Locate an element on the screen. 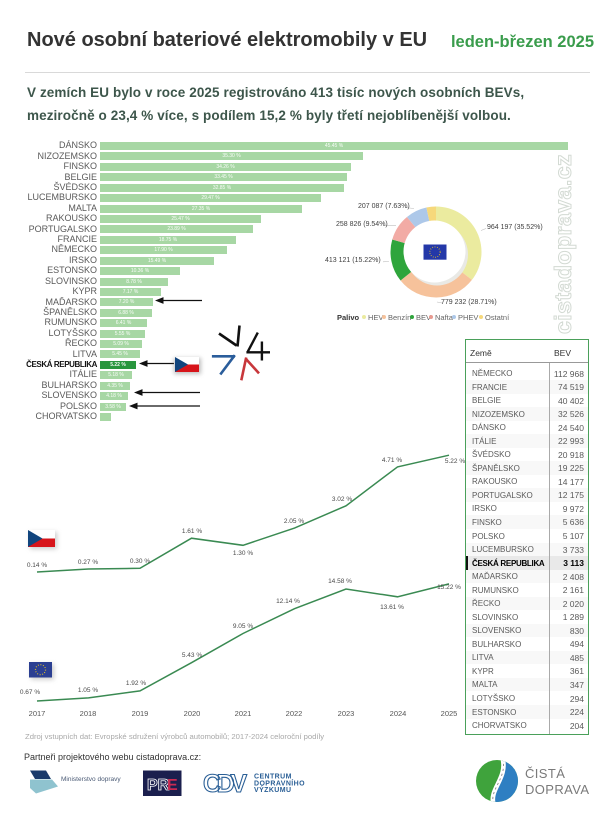 Image resolution: width=614 pixels, height=819 pixels. svg-text: 0.14 % is located at coordinates (37, 565).